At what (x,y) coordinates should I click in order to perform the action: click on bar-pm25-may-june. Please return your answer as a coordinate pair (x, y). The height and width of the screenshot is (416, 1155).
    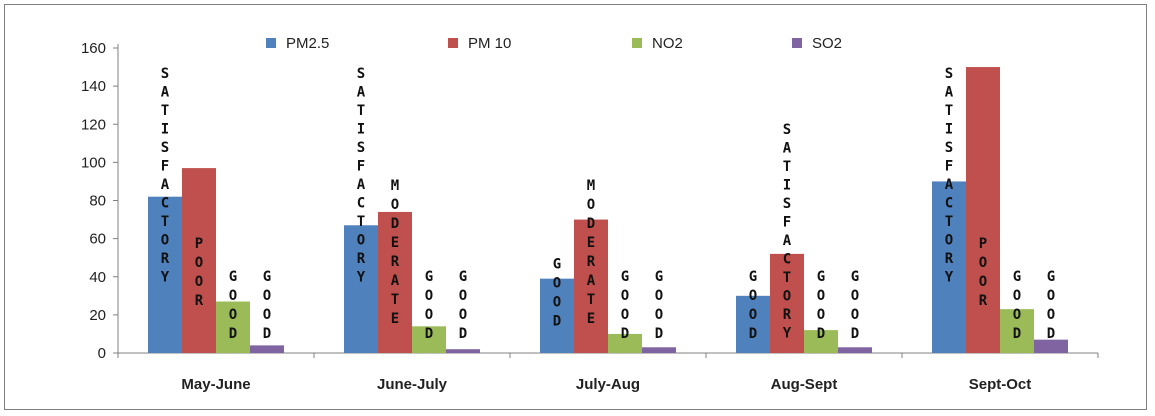
    Looking at the image, I should click on (165, 274).